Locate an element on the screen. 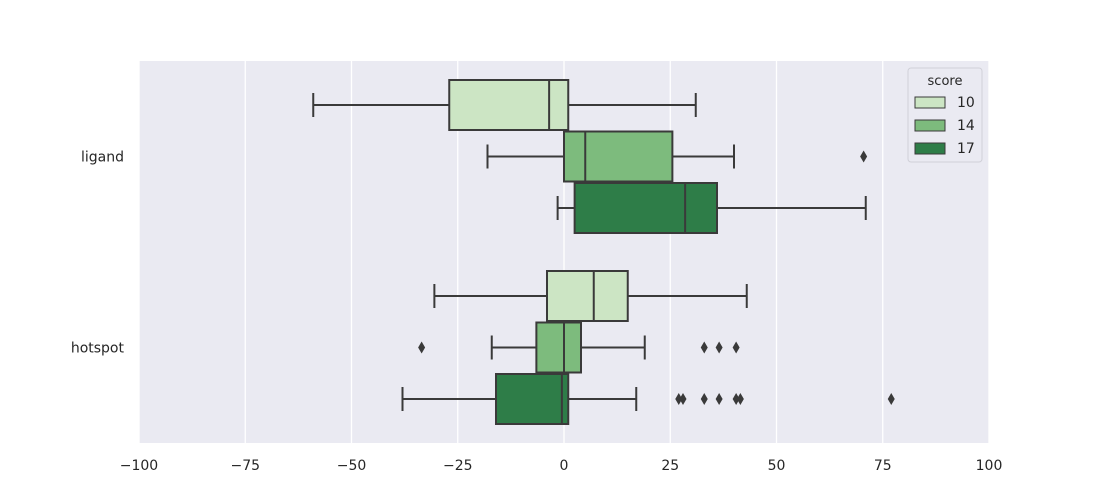 The width and height of the screenshot is (1100, 500). x-tick-label: 0 is located at coordinates (564, 466).